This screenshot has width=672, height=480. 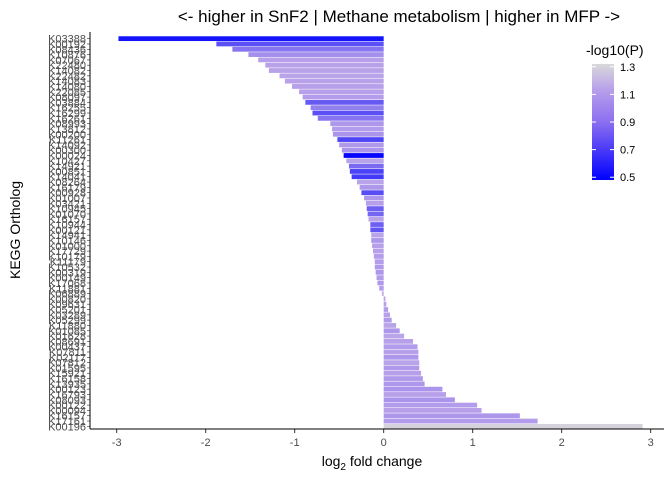 I want to click on y-tick-label: K16179, so click(x=67, y=188).